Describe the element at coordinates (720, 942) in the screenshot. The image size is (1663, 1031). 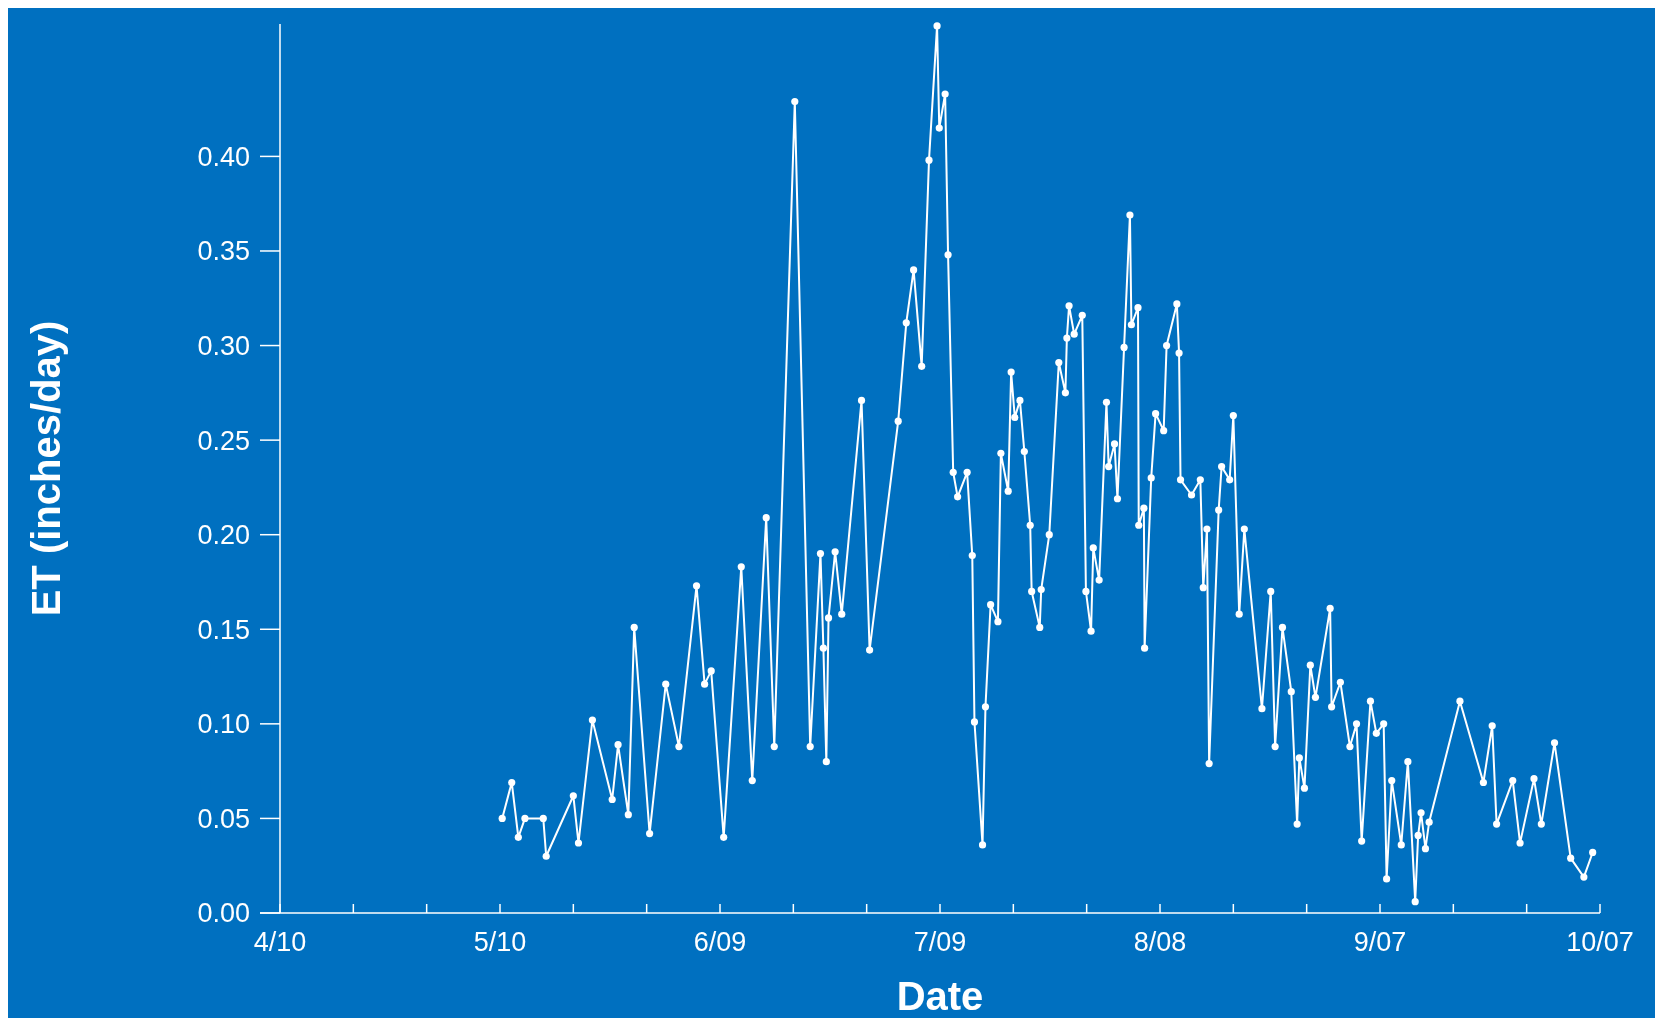
I see `x-tick-label: 6/09` at that location.